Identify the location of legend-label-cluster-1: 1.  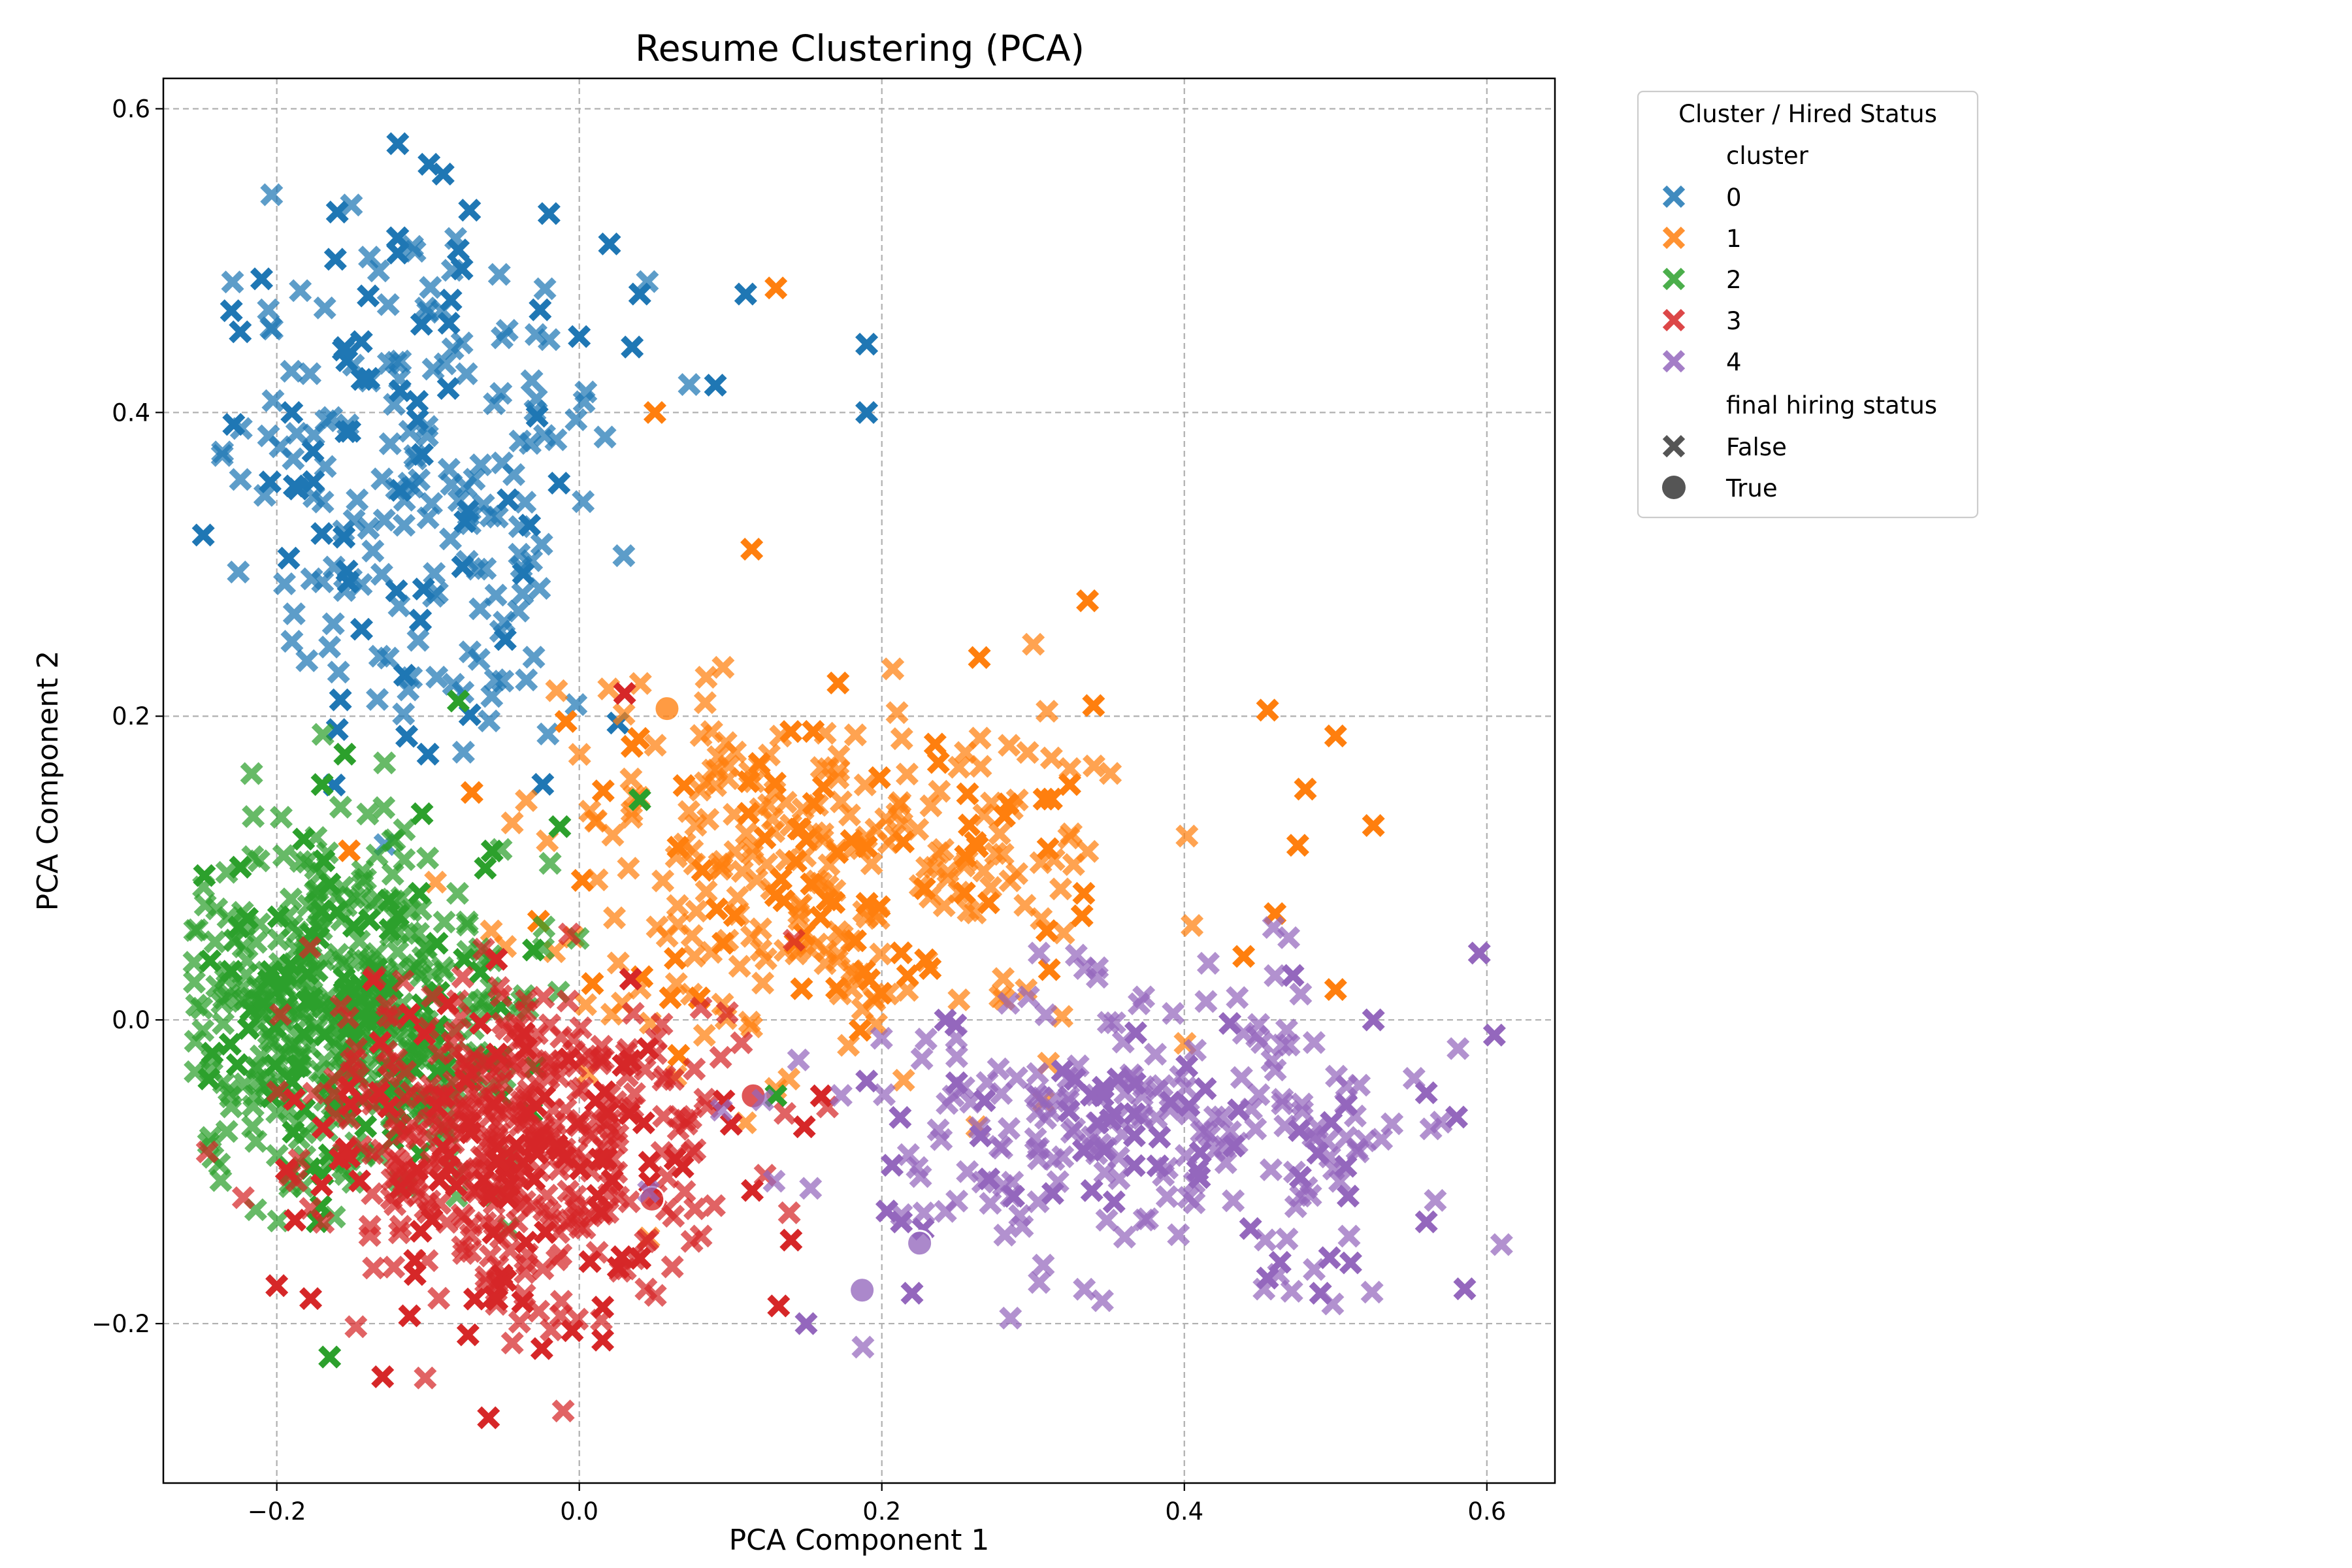
(1734, 239).